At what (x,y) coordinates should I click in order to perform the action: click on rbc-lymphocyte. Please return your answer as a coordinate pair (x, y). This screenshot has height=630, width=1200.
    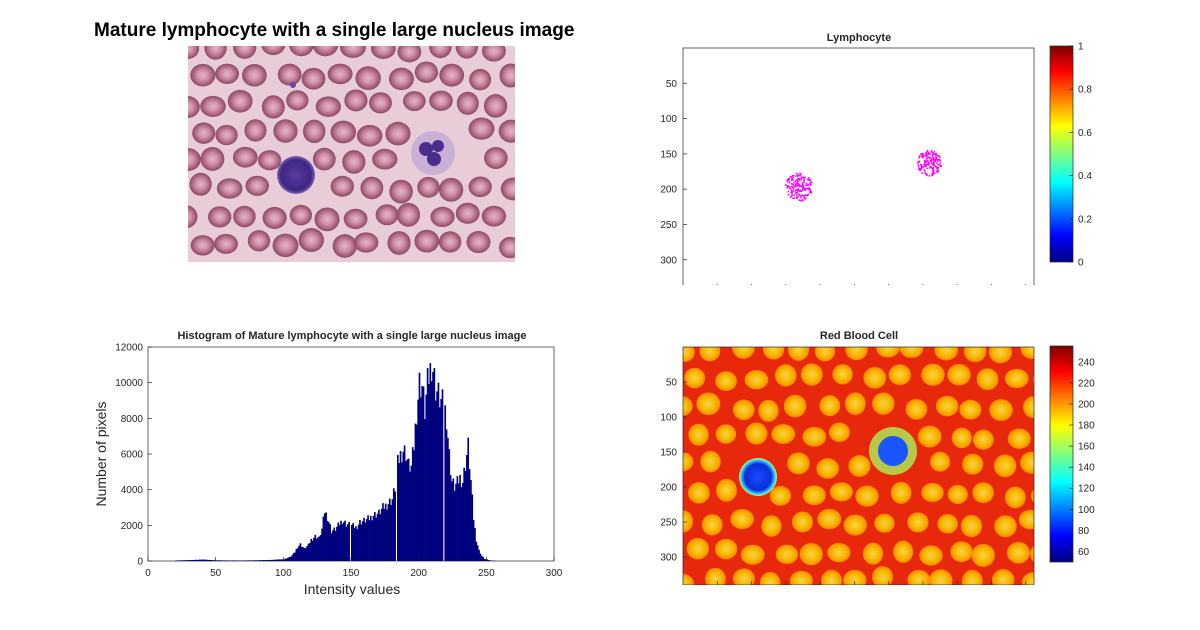
    Looking at the image, I should click on (758, 477).